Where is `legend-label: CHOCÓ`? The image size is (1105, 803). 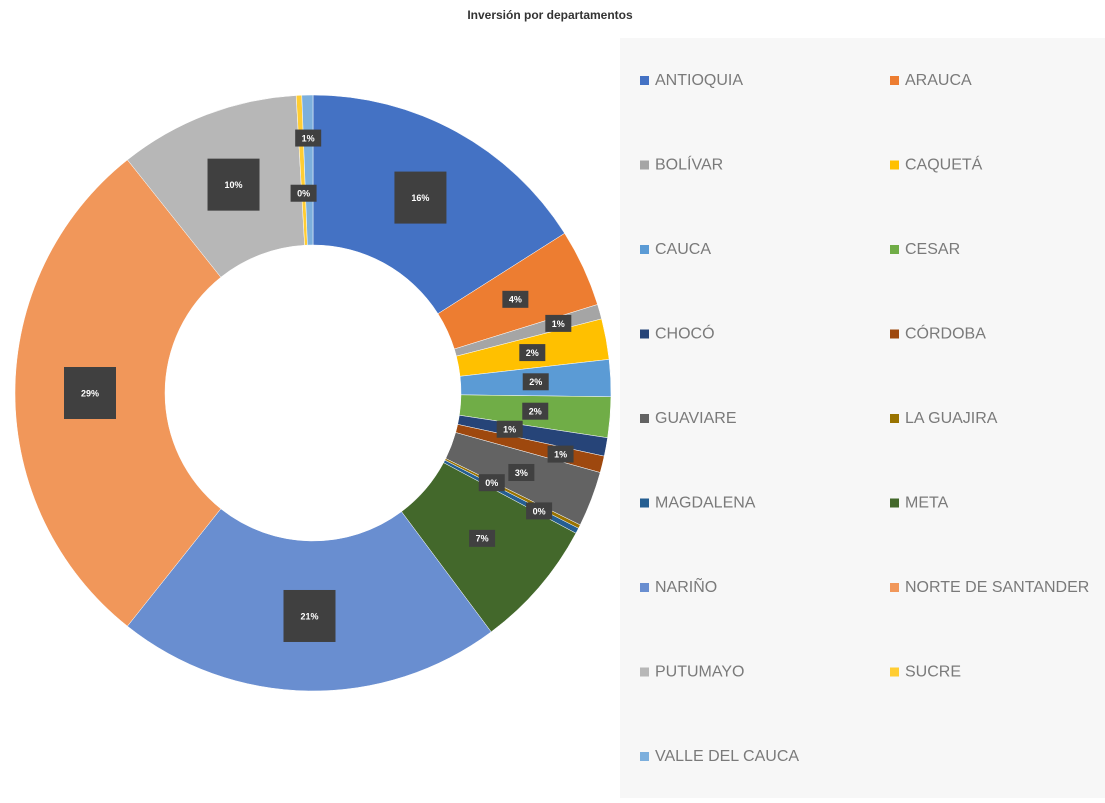 legend-label: CHOCÓ is located at coordinates (685, 333).